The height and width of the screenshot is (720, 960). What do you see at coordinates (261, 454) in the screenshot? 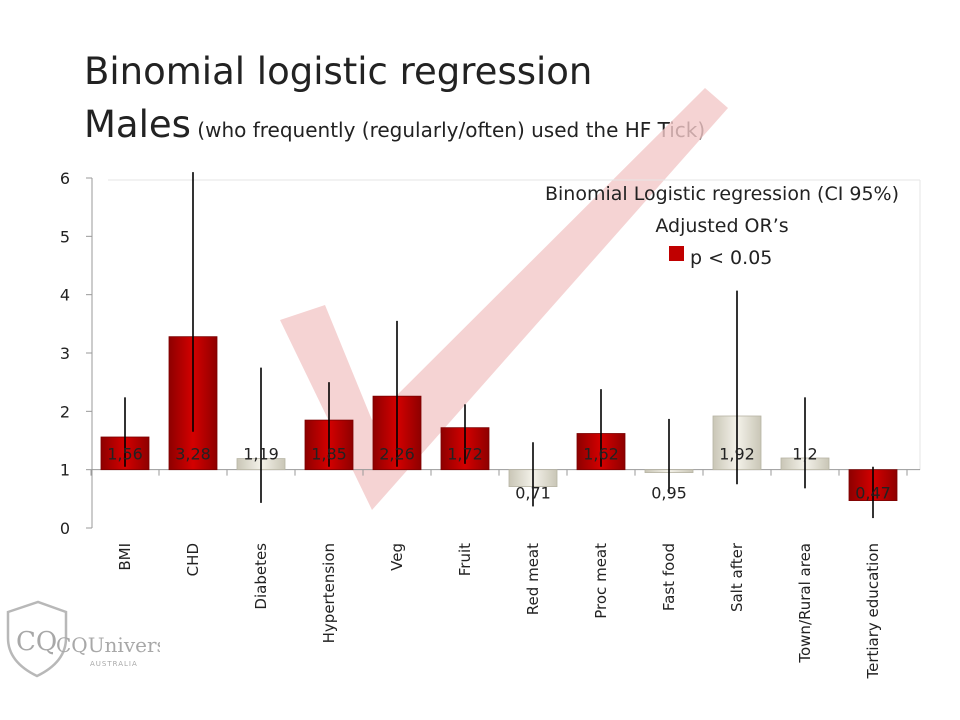
I see `data-label: 1,19` at bounding box center [261, 454].